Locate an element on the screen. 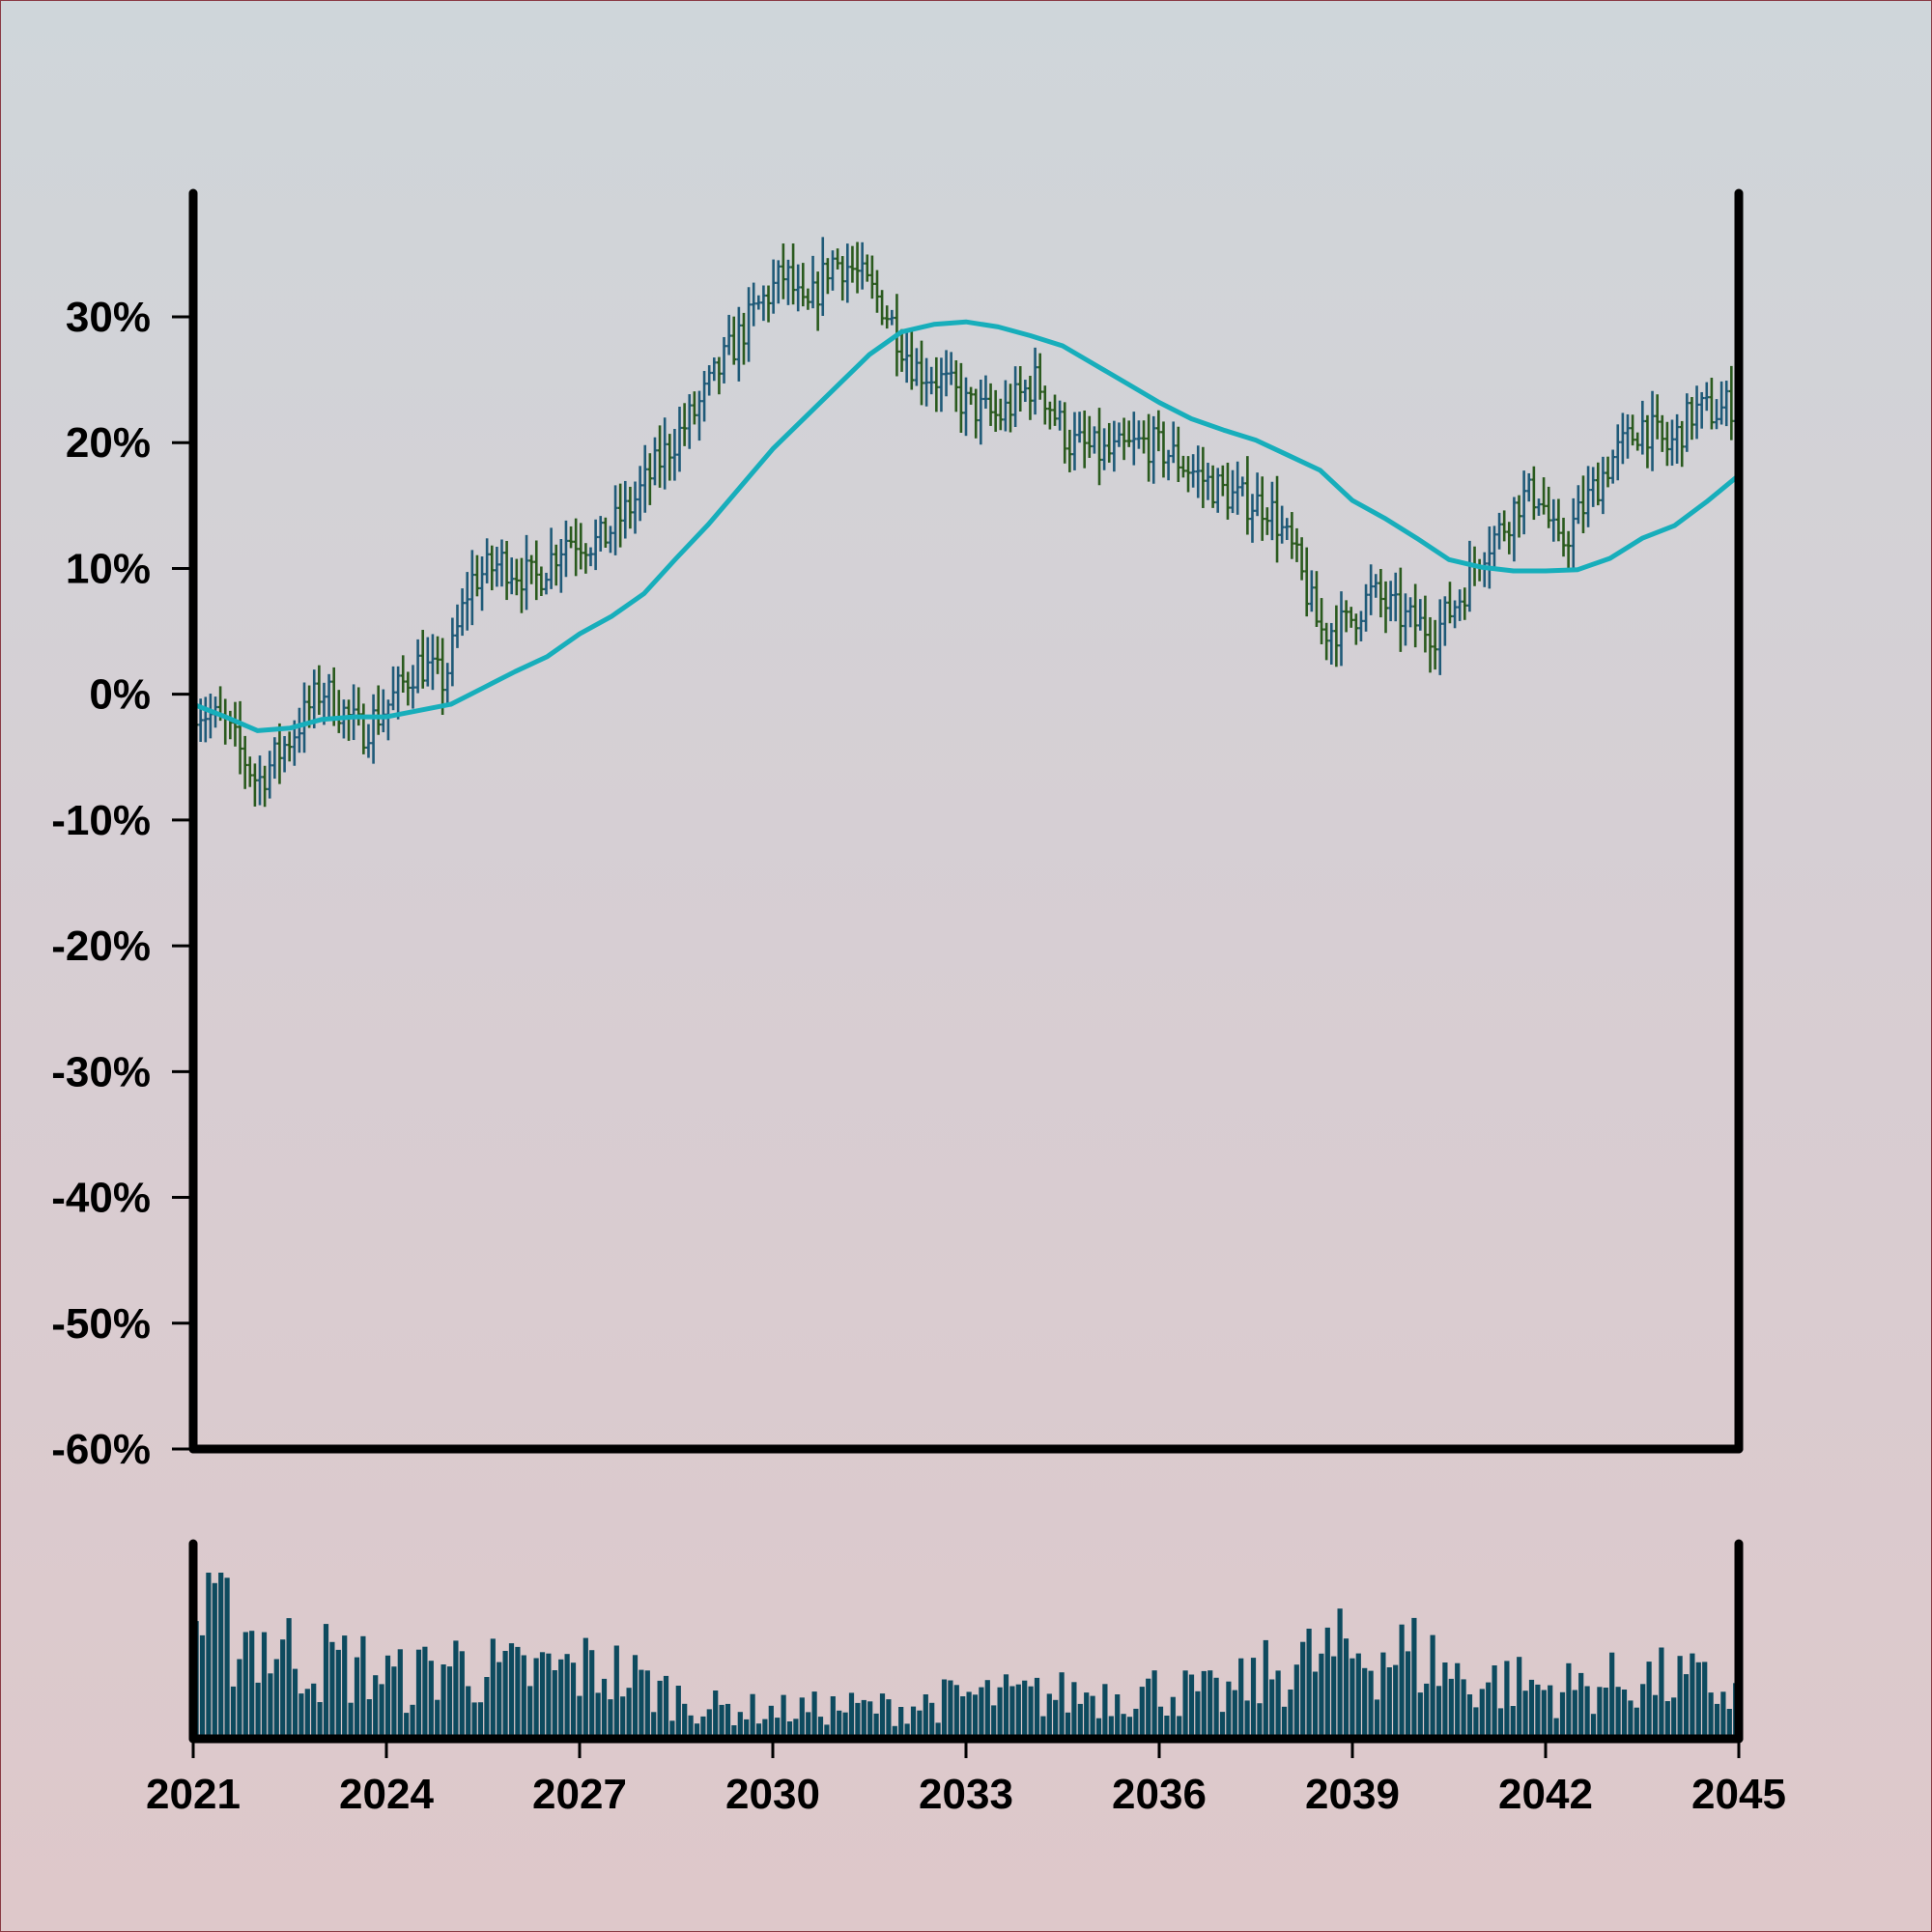  y-tick-label: -20% is located at coordinates (101, 946).